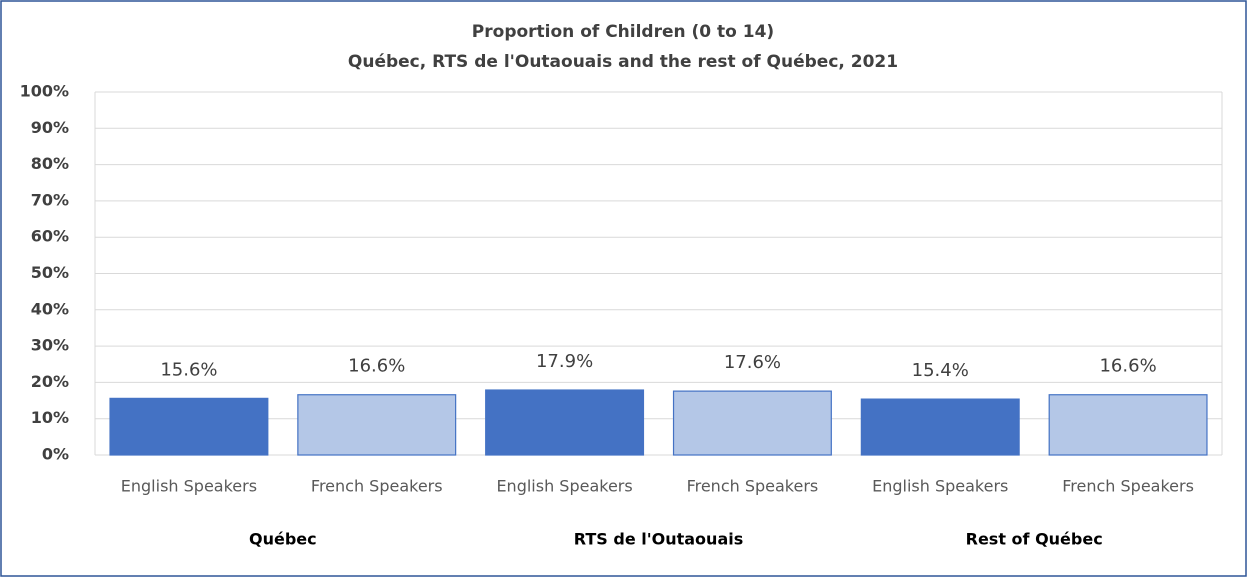  Describe the element at coordinates (55, 454) in the screenshot. I see `y-tick-label: 0%` at that location.